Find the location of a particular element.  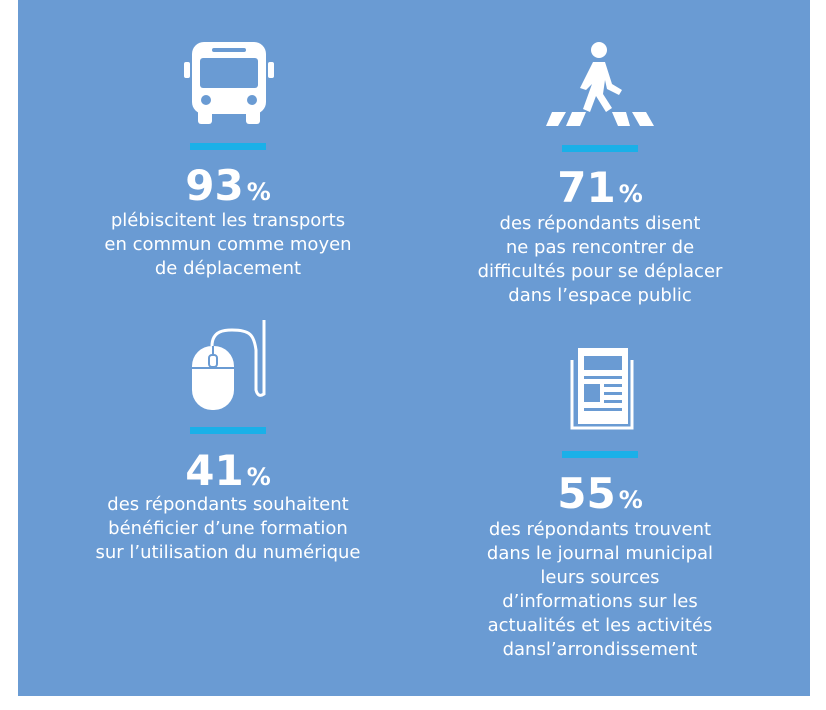

pedestrian-icon is located at coordinates (600, 84).